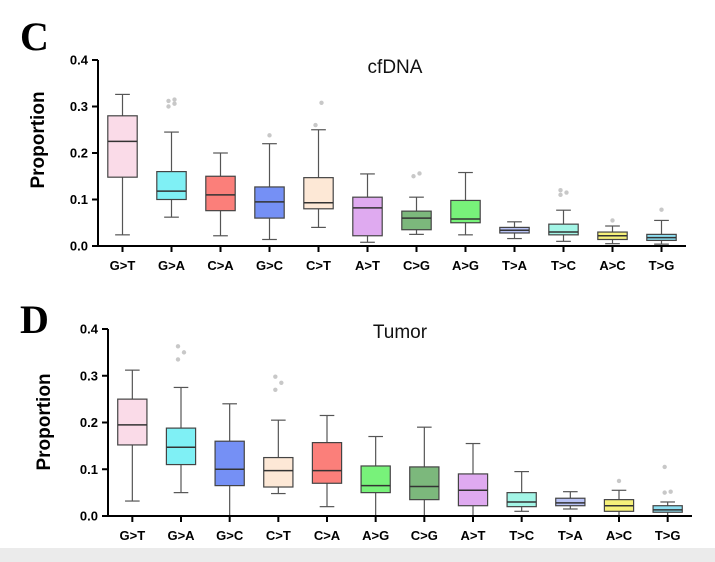  What do you see at coordinates (44, 421) in the screenshot?
I see `y-axis-label-d: Proportion` at bounding box center [44, 421].